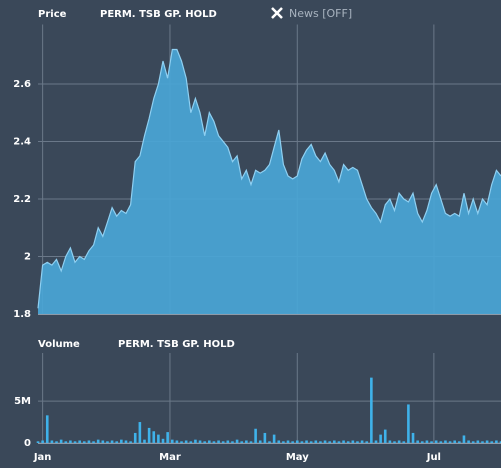  What do you see at coordinates (22, 199) in the screenshot?
I see `y-tick-label: 2.2` at bounding box center [22, 199].